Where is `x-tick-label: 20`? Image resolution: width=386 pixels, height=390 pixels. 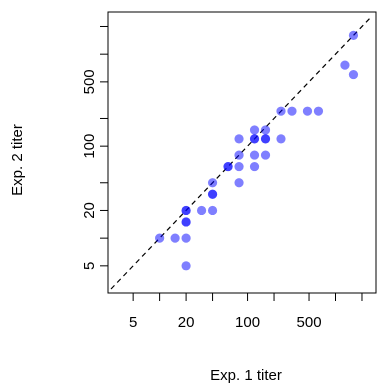 x-tick-label: 20 is located at coordinates (186, 322).